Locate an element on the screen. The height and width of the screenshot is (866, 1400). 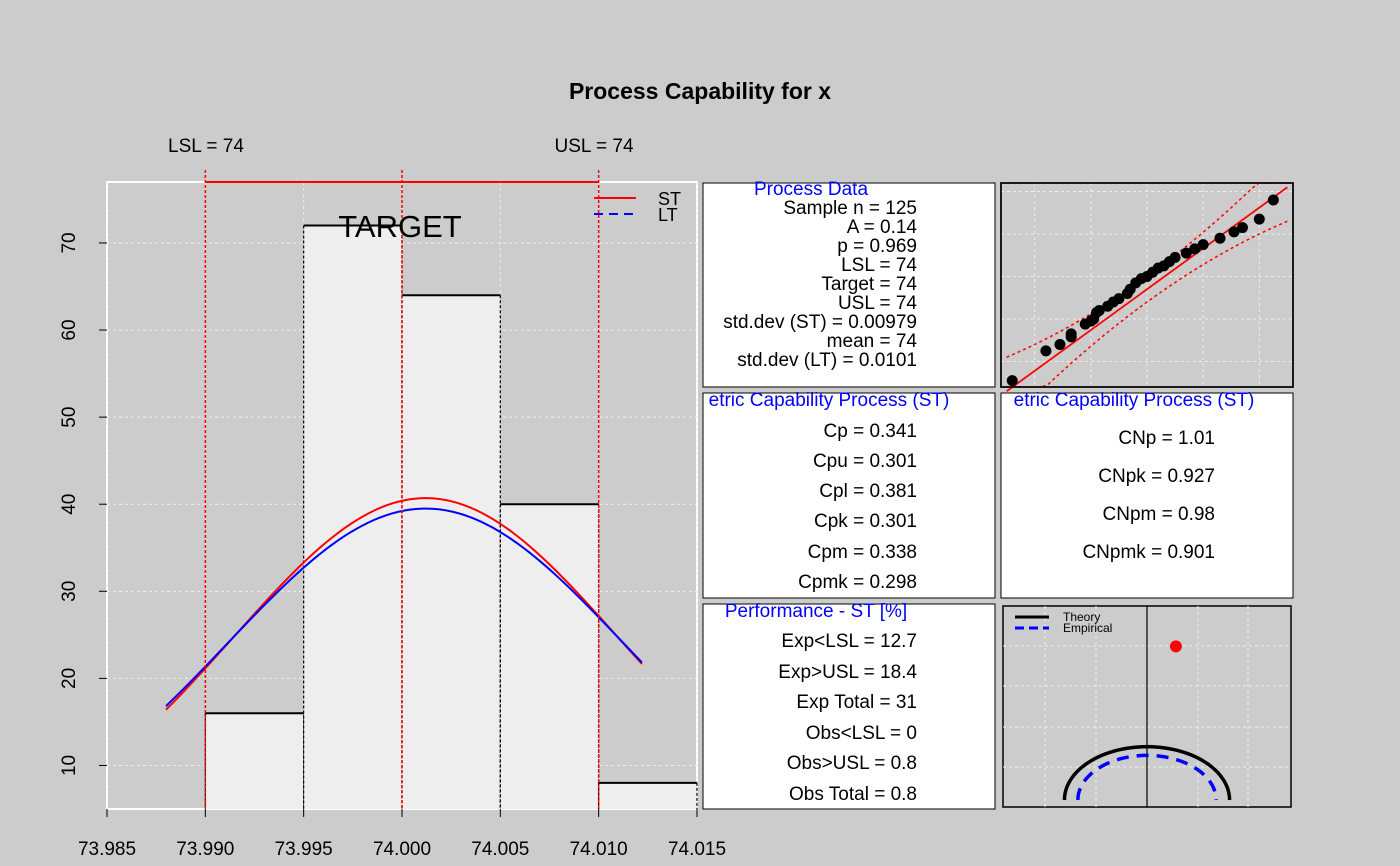
nonparametric-line: CNpmk = 0.901 is located at coordinates (1148, 552).